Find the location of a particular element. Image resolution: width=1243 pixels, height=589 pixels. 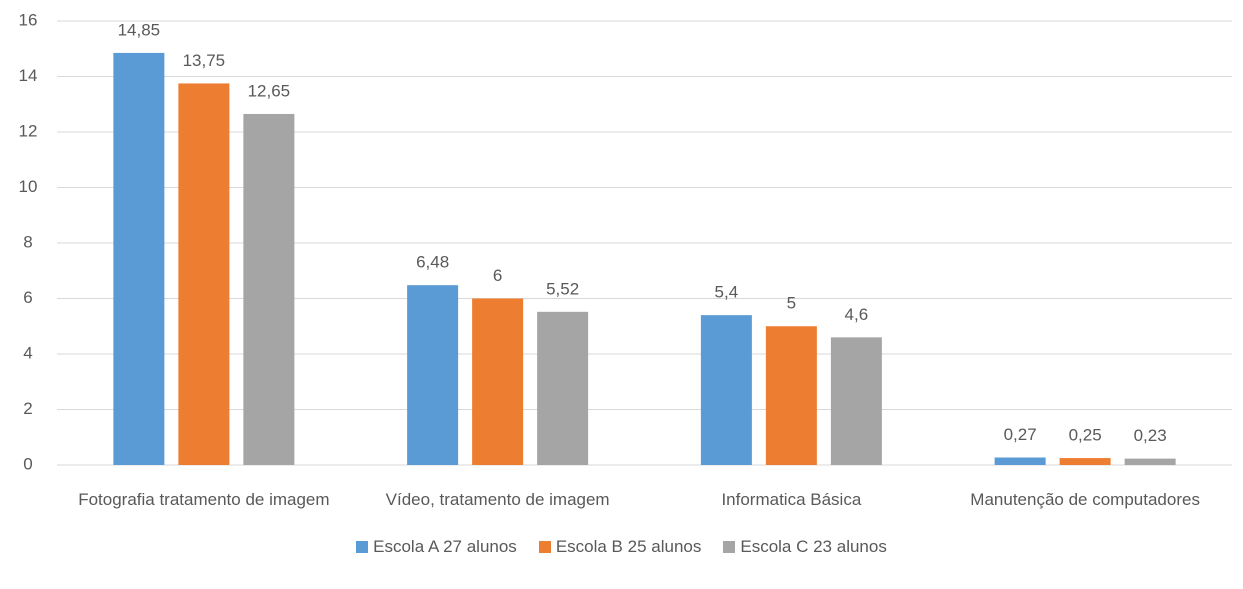

y-tick-label: 0 is located at coordinates (27, 463).